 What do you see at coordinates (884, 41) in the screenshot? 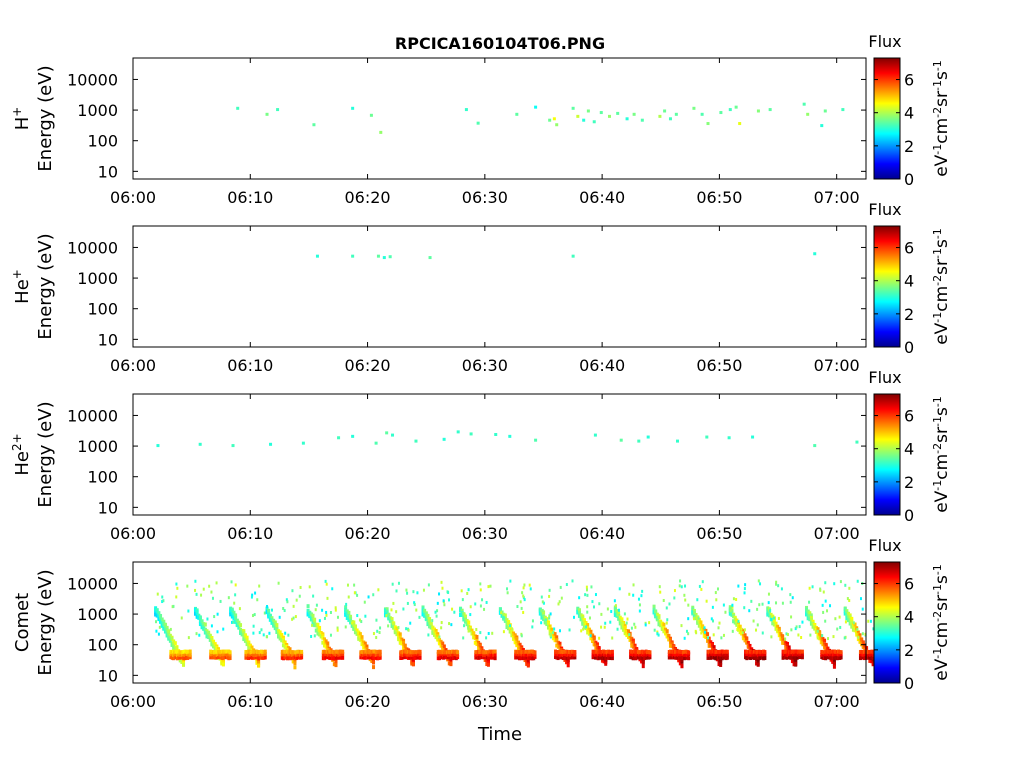
I see `colorbar-title: Flux` at bounding box center [884, 41].